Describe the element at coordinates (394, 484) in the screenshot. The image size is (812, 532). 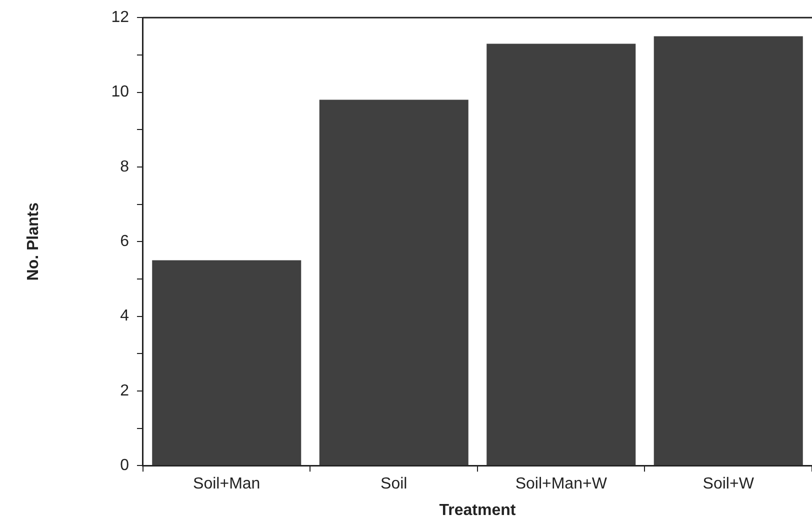
I see `x-tick-label: Soil` at that location.